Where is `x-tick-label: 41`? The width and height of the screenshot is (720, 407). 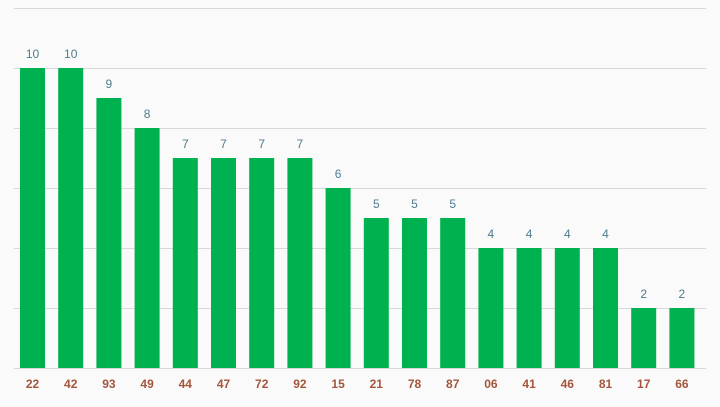
x-tick-label: 41 is located at coordinates (529, 384).